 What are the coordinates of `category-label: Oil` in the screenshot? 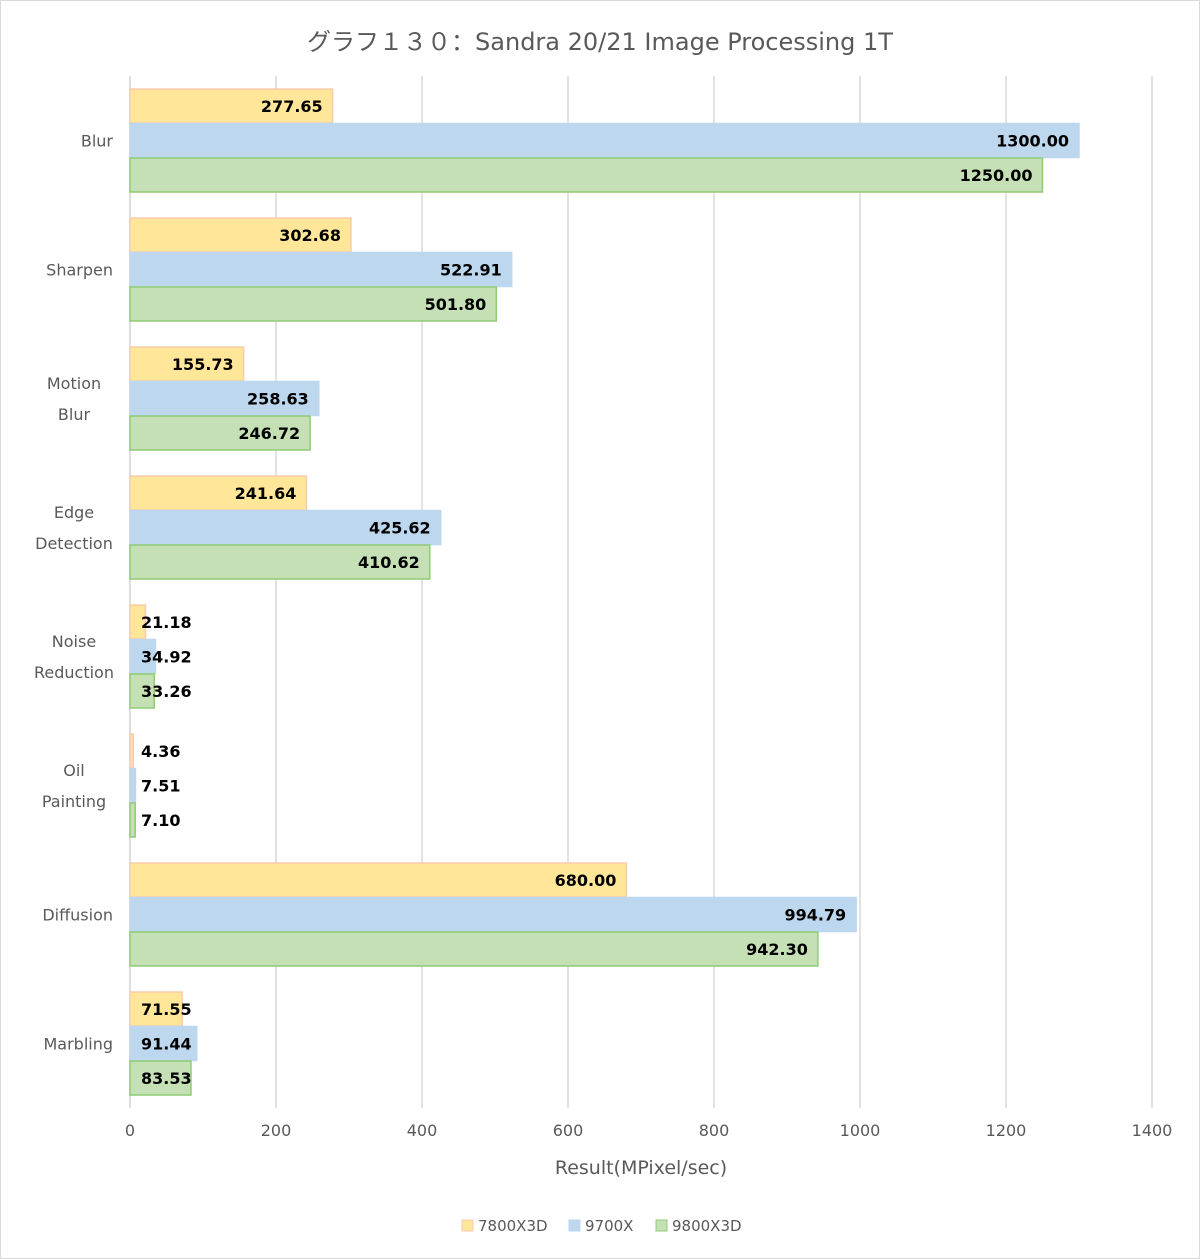 It's located at (73, 770).